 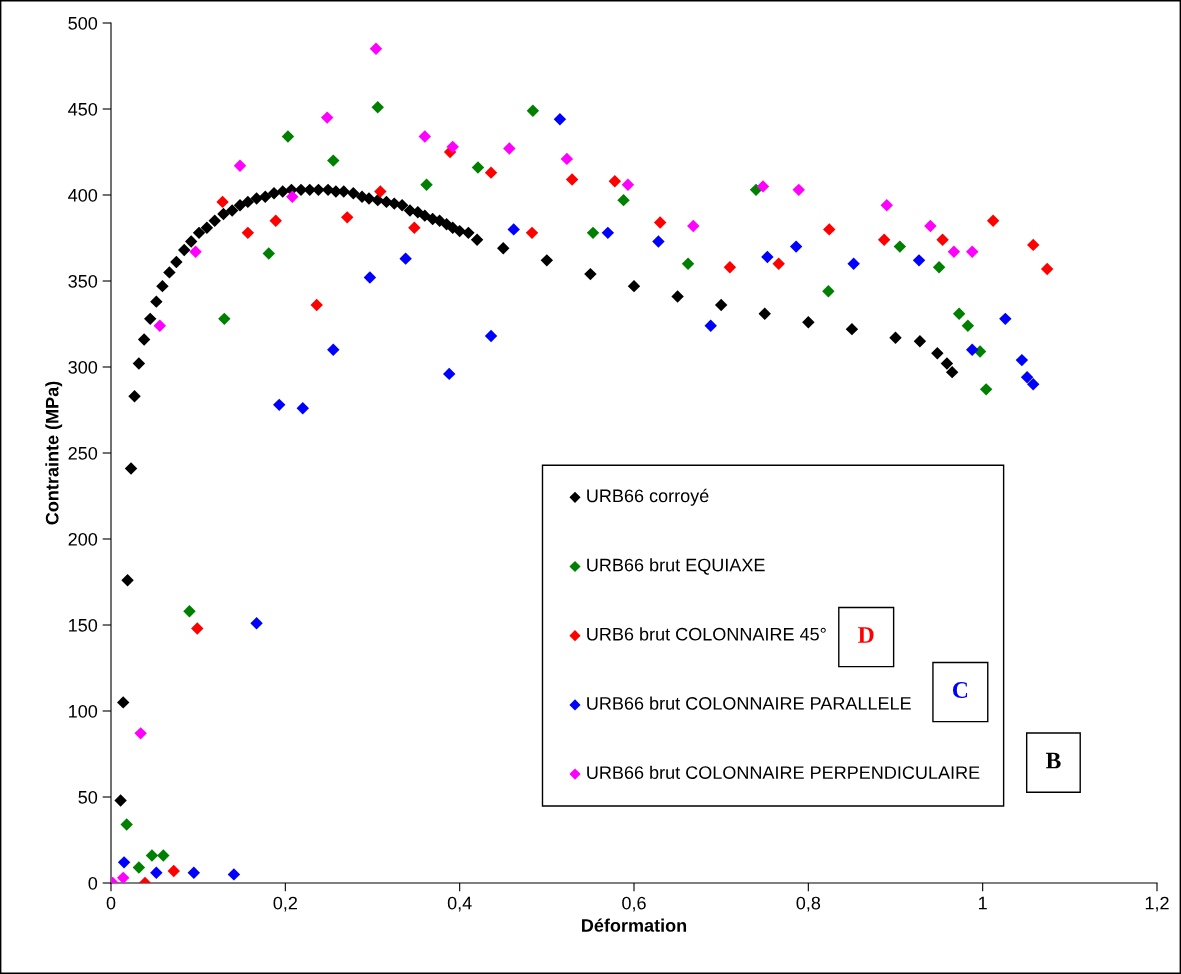 I want to click on y-axis-title: Contrainte (MPa), so click(x=54, y=453).